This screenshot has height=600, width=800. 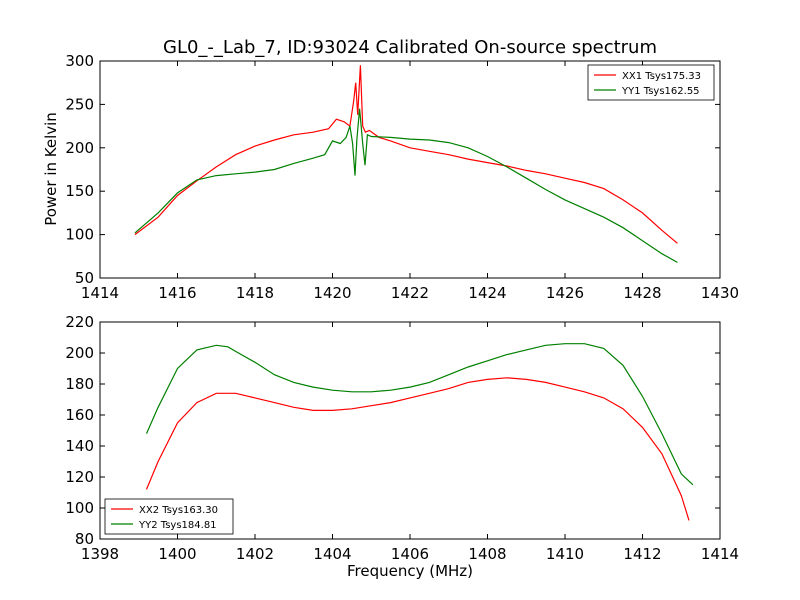 I want to click on top-legend: XX1 Tsys175.33 YY1 Tsys162.55, so click(x=651, y=82).